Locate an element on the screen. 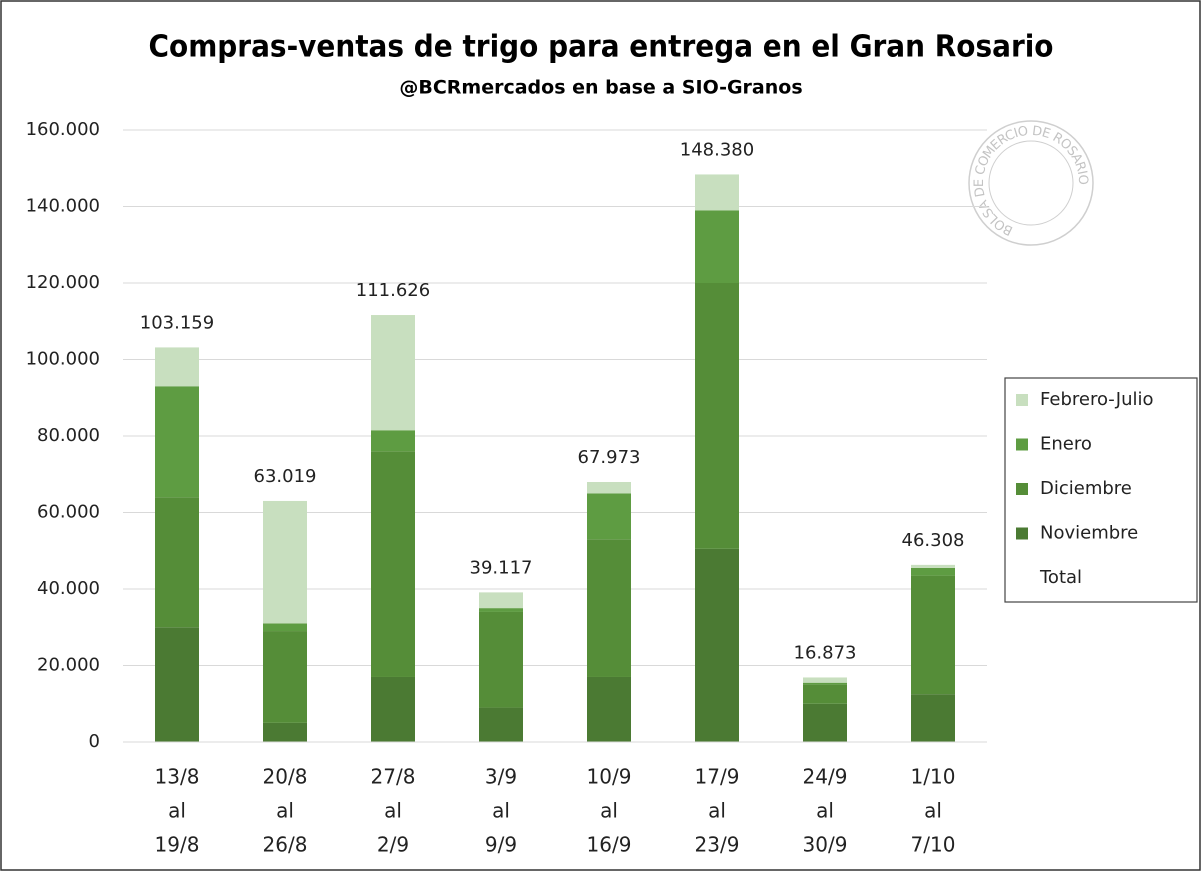  total-label: 16.873 is located at coordinates (825, 652).